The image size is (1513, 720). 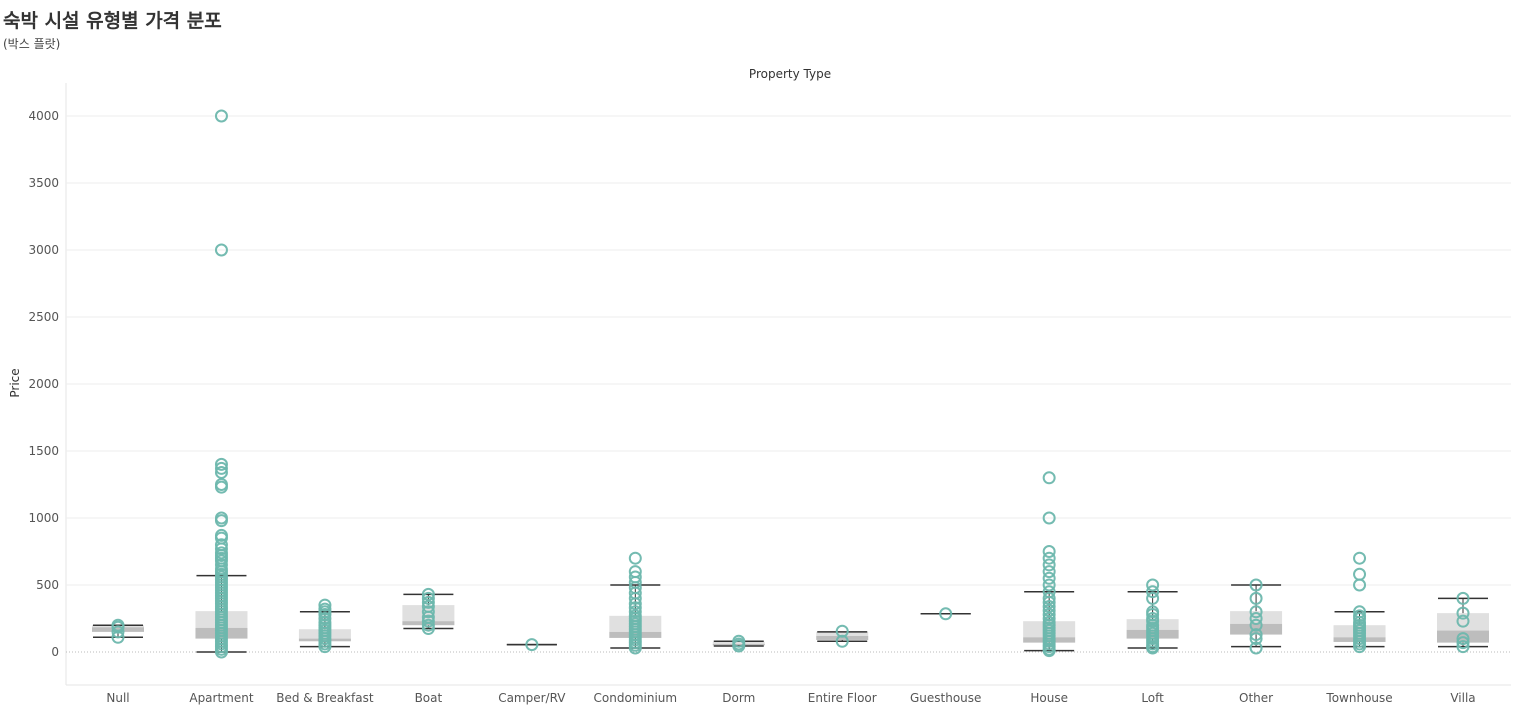 What do you see at coordinates (43, 451) in the screenshot?
I see `y-tick-label: 1500` at bounding box center [43, 451].